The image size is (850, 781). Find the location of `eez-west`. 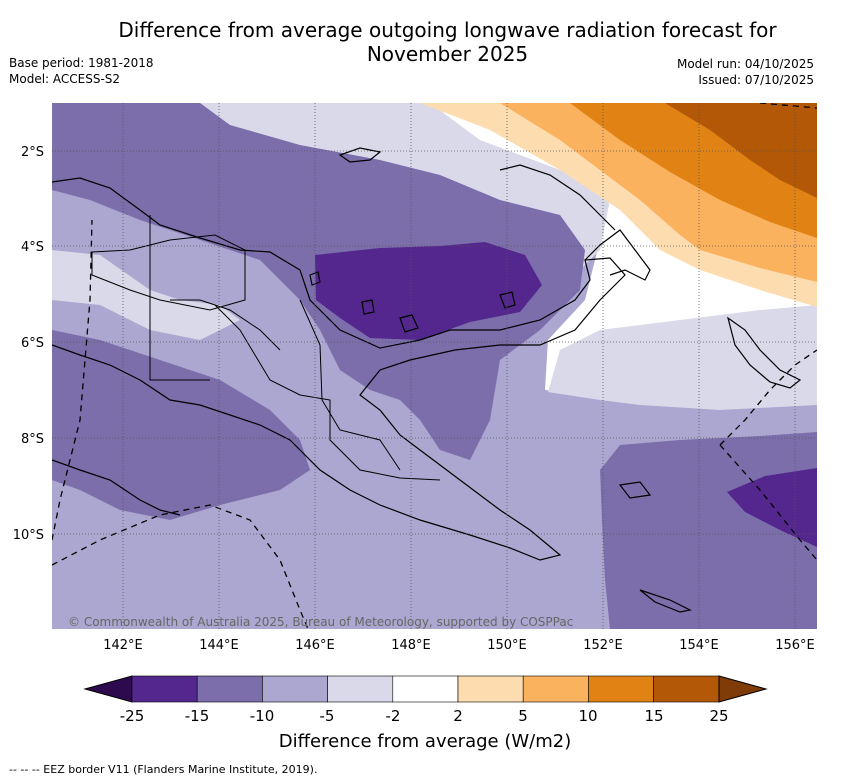

eez-west is located at coordinates (72, 380).